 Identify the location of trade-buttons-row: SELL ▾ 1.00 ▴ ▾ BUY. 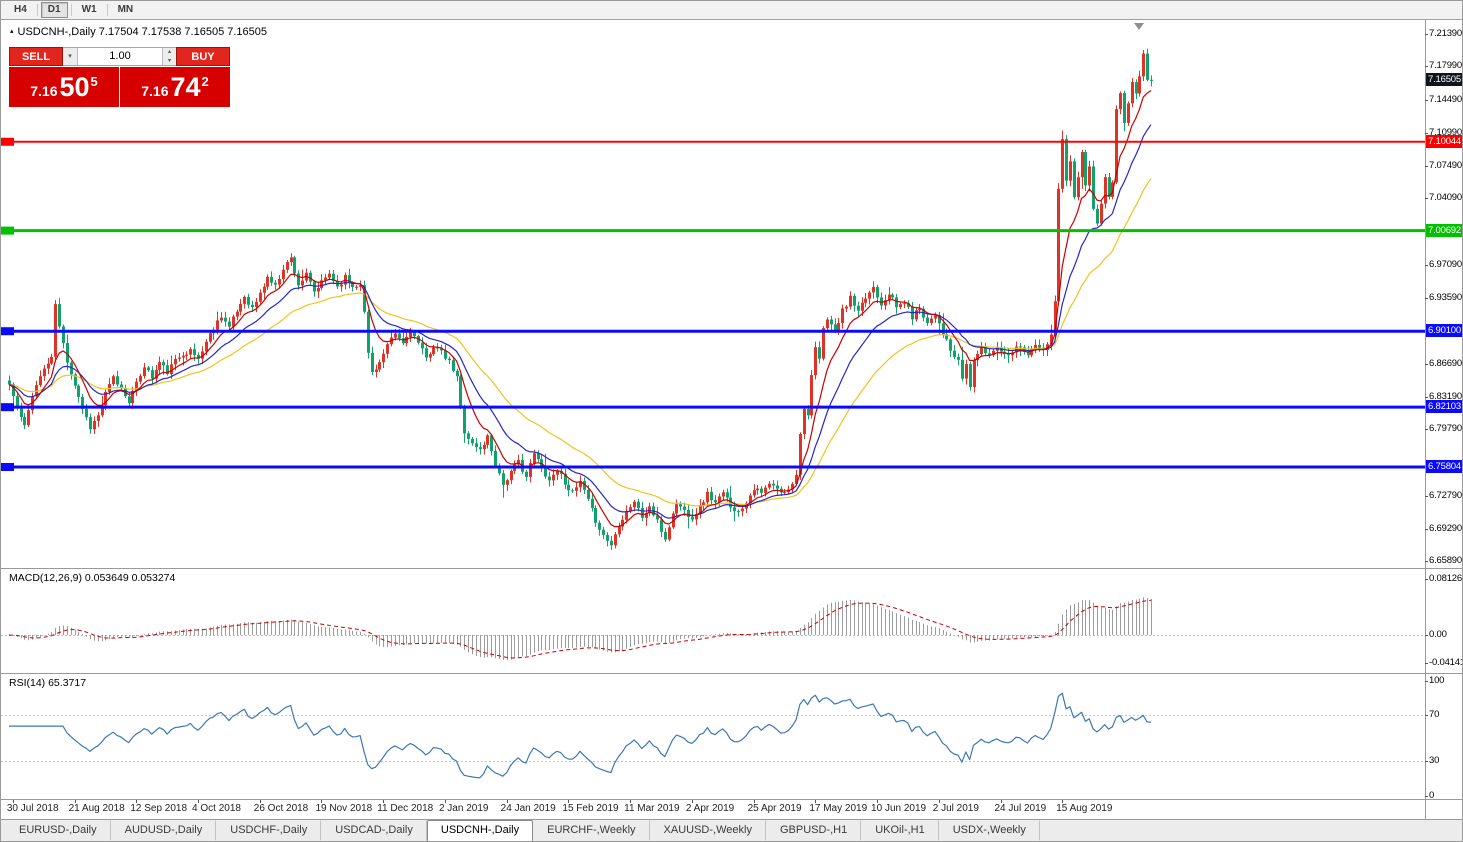
(119, 56).